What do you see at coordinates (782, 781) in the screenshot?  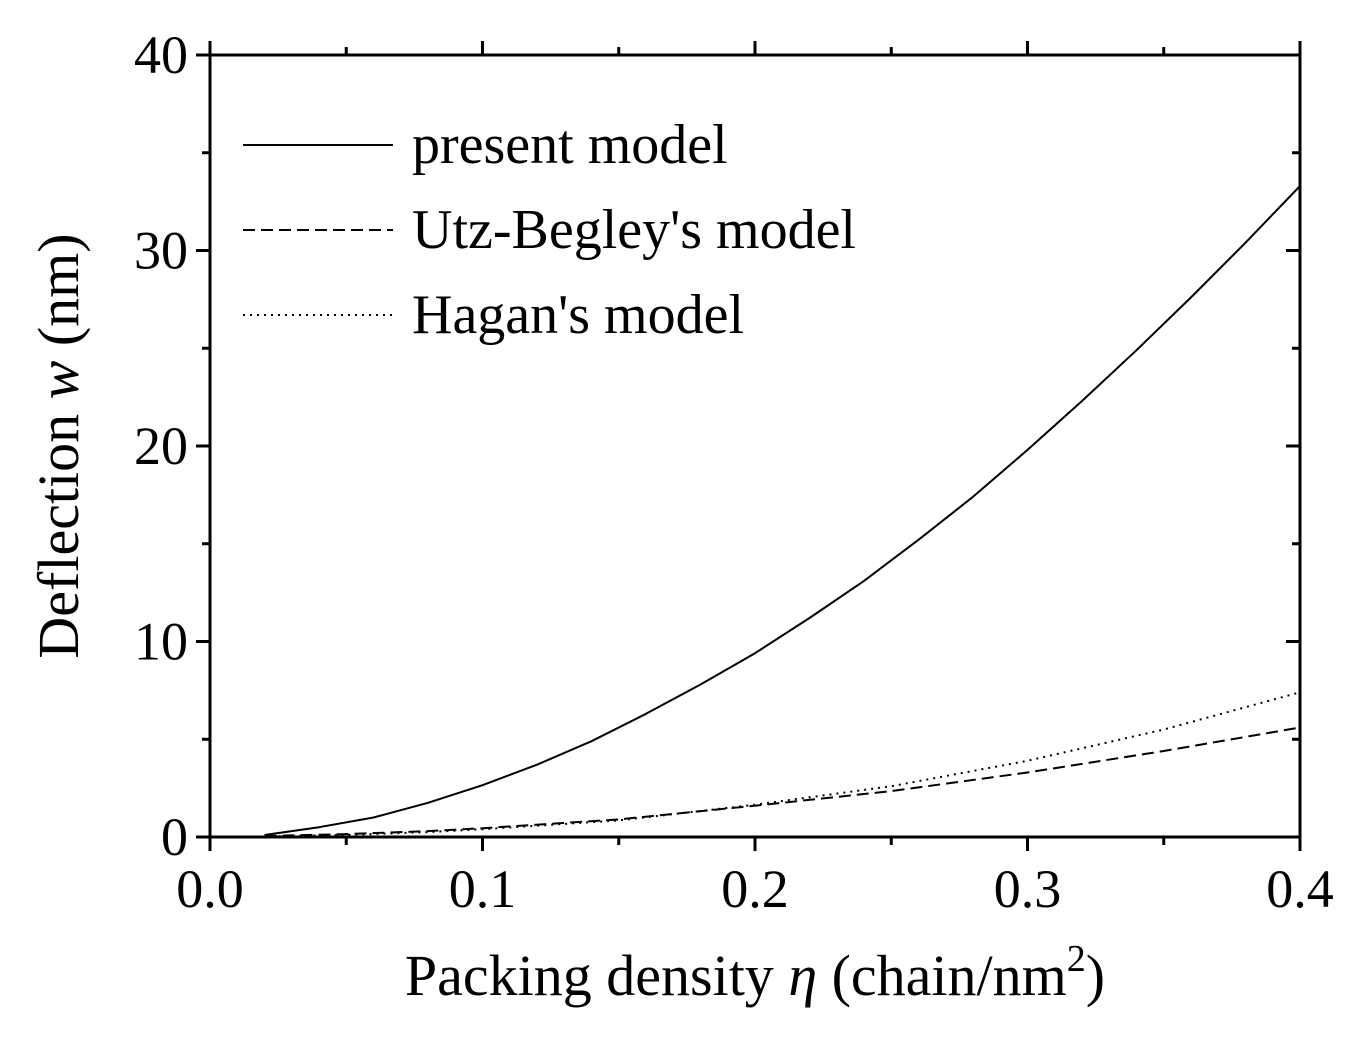 I see `series-line-utz-begley-s-model` at bounding box center [782, 781].